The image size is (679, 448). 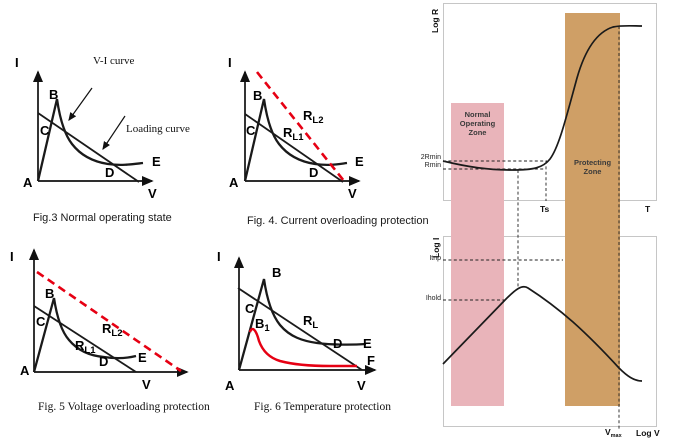 I want to click on fig4-point-b: B, so click(x=258, y=95).